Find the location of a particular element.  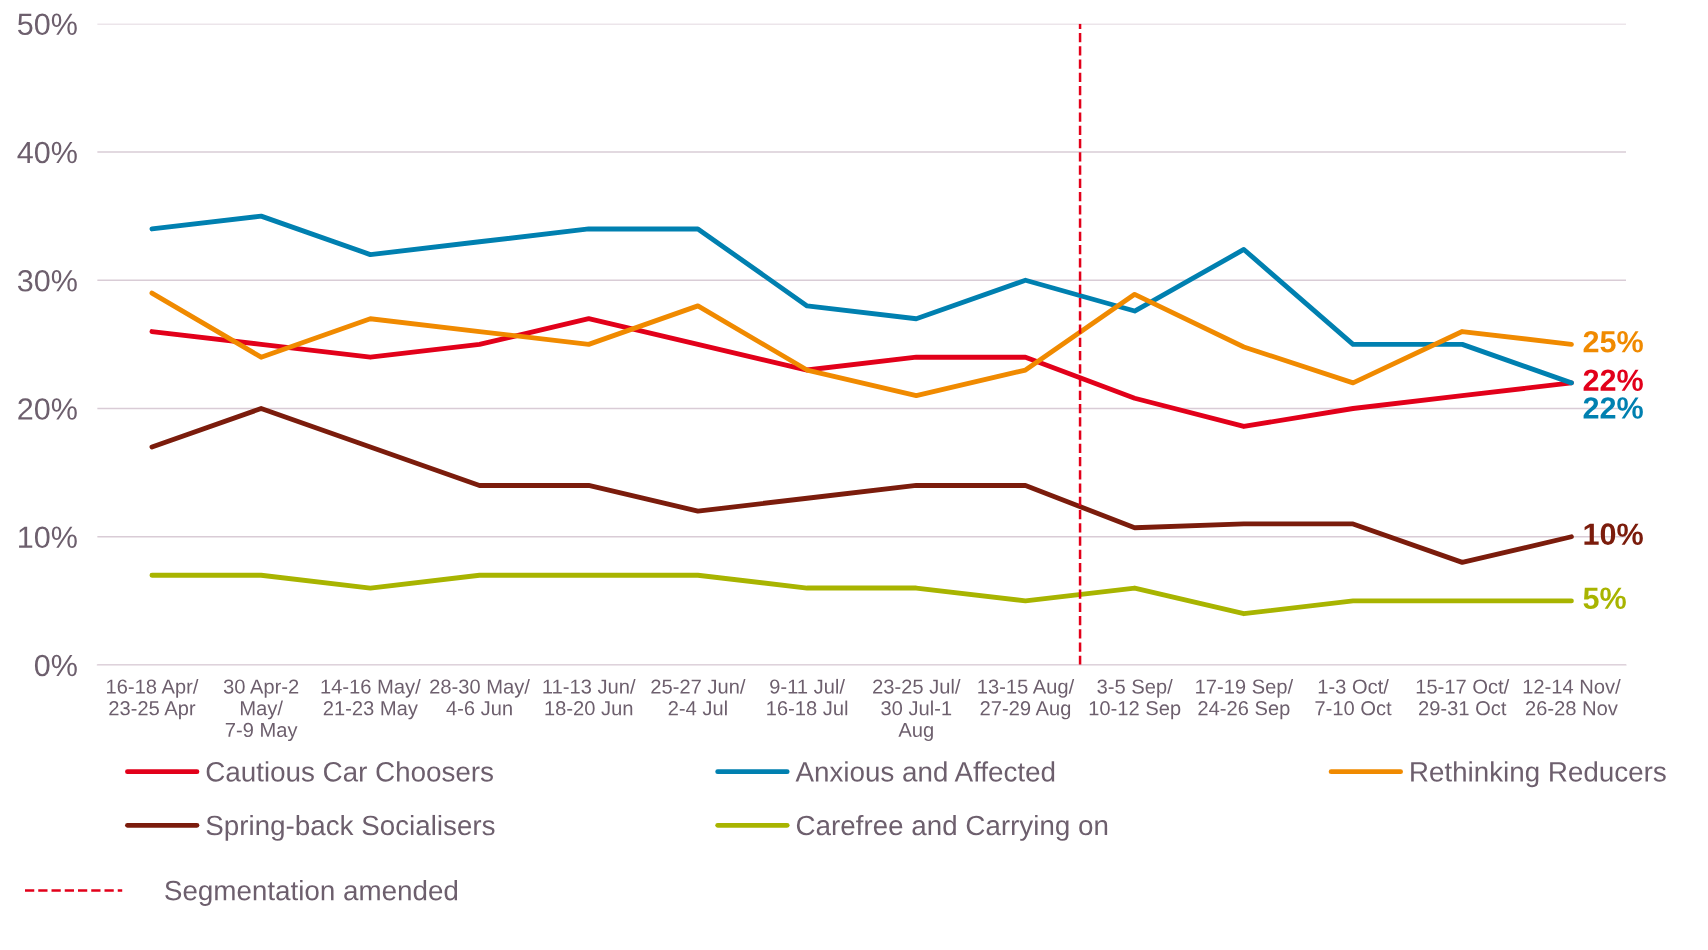

x-tick-label: 14-16 May/ 21-23 May is located at coordinates (371, 699).